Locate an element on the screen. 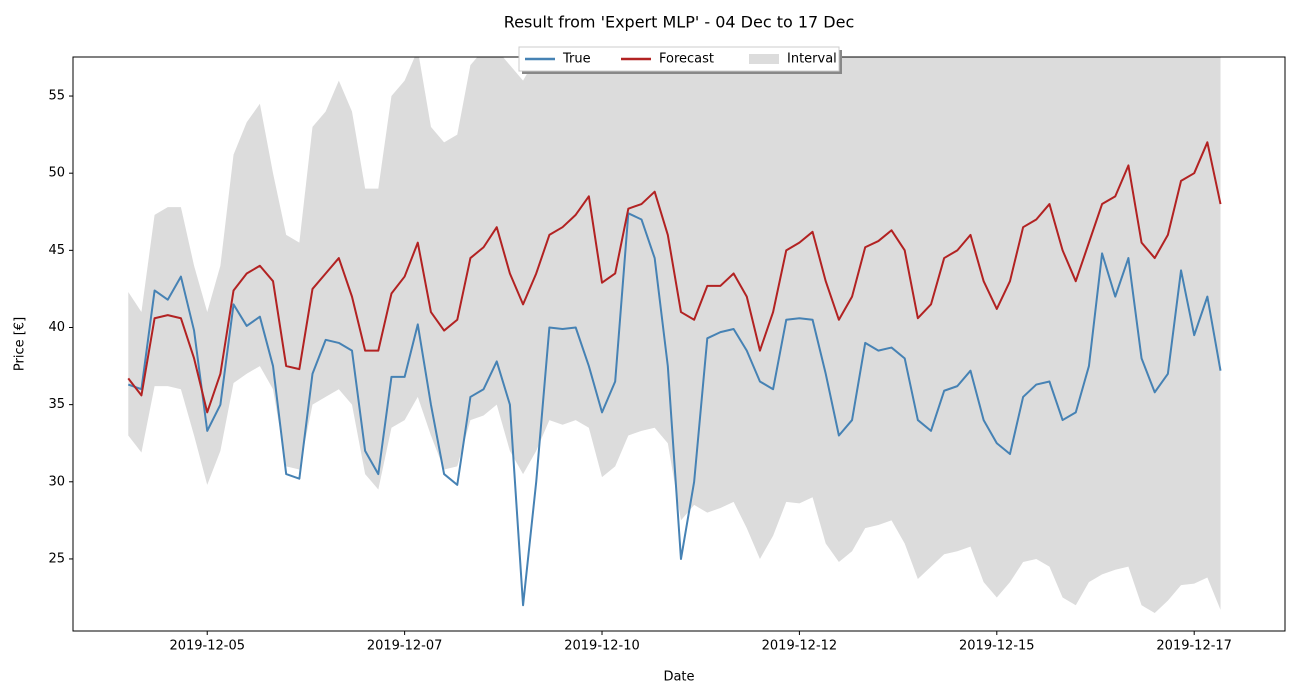 The height and width of the screenshot is (700, 1300). y-tick-label: 45 is located at coordinates (56, 250).